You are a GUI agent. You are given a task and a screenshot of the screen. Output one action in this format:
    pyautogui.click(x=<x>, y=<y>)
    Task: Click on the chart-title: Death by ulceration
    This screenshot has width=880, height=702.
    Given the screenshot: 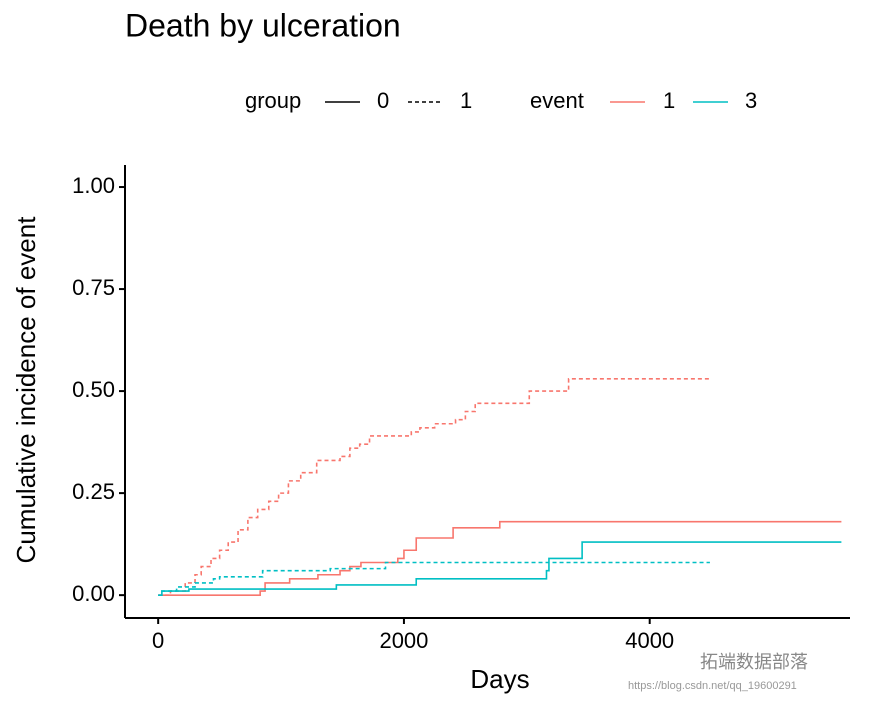 What is the action you would take?
    pyautogui.click(x=263, y=25)
    